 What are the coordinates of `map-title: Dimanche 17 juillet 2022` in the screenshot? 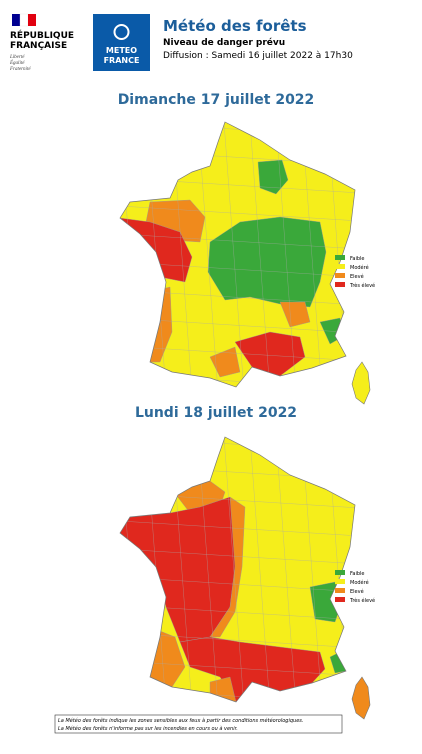 It's located at (216, 100).